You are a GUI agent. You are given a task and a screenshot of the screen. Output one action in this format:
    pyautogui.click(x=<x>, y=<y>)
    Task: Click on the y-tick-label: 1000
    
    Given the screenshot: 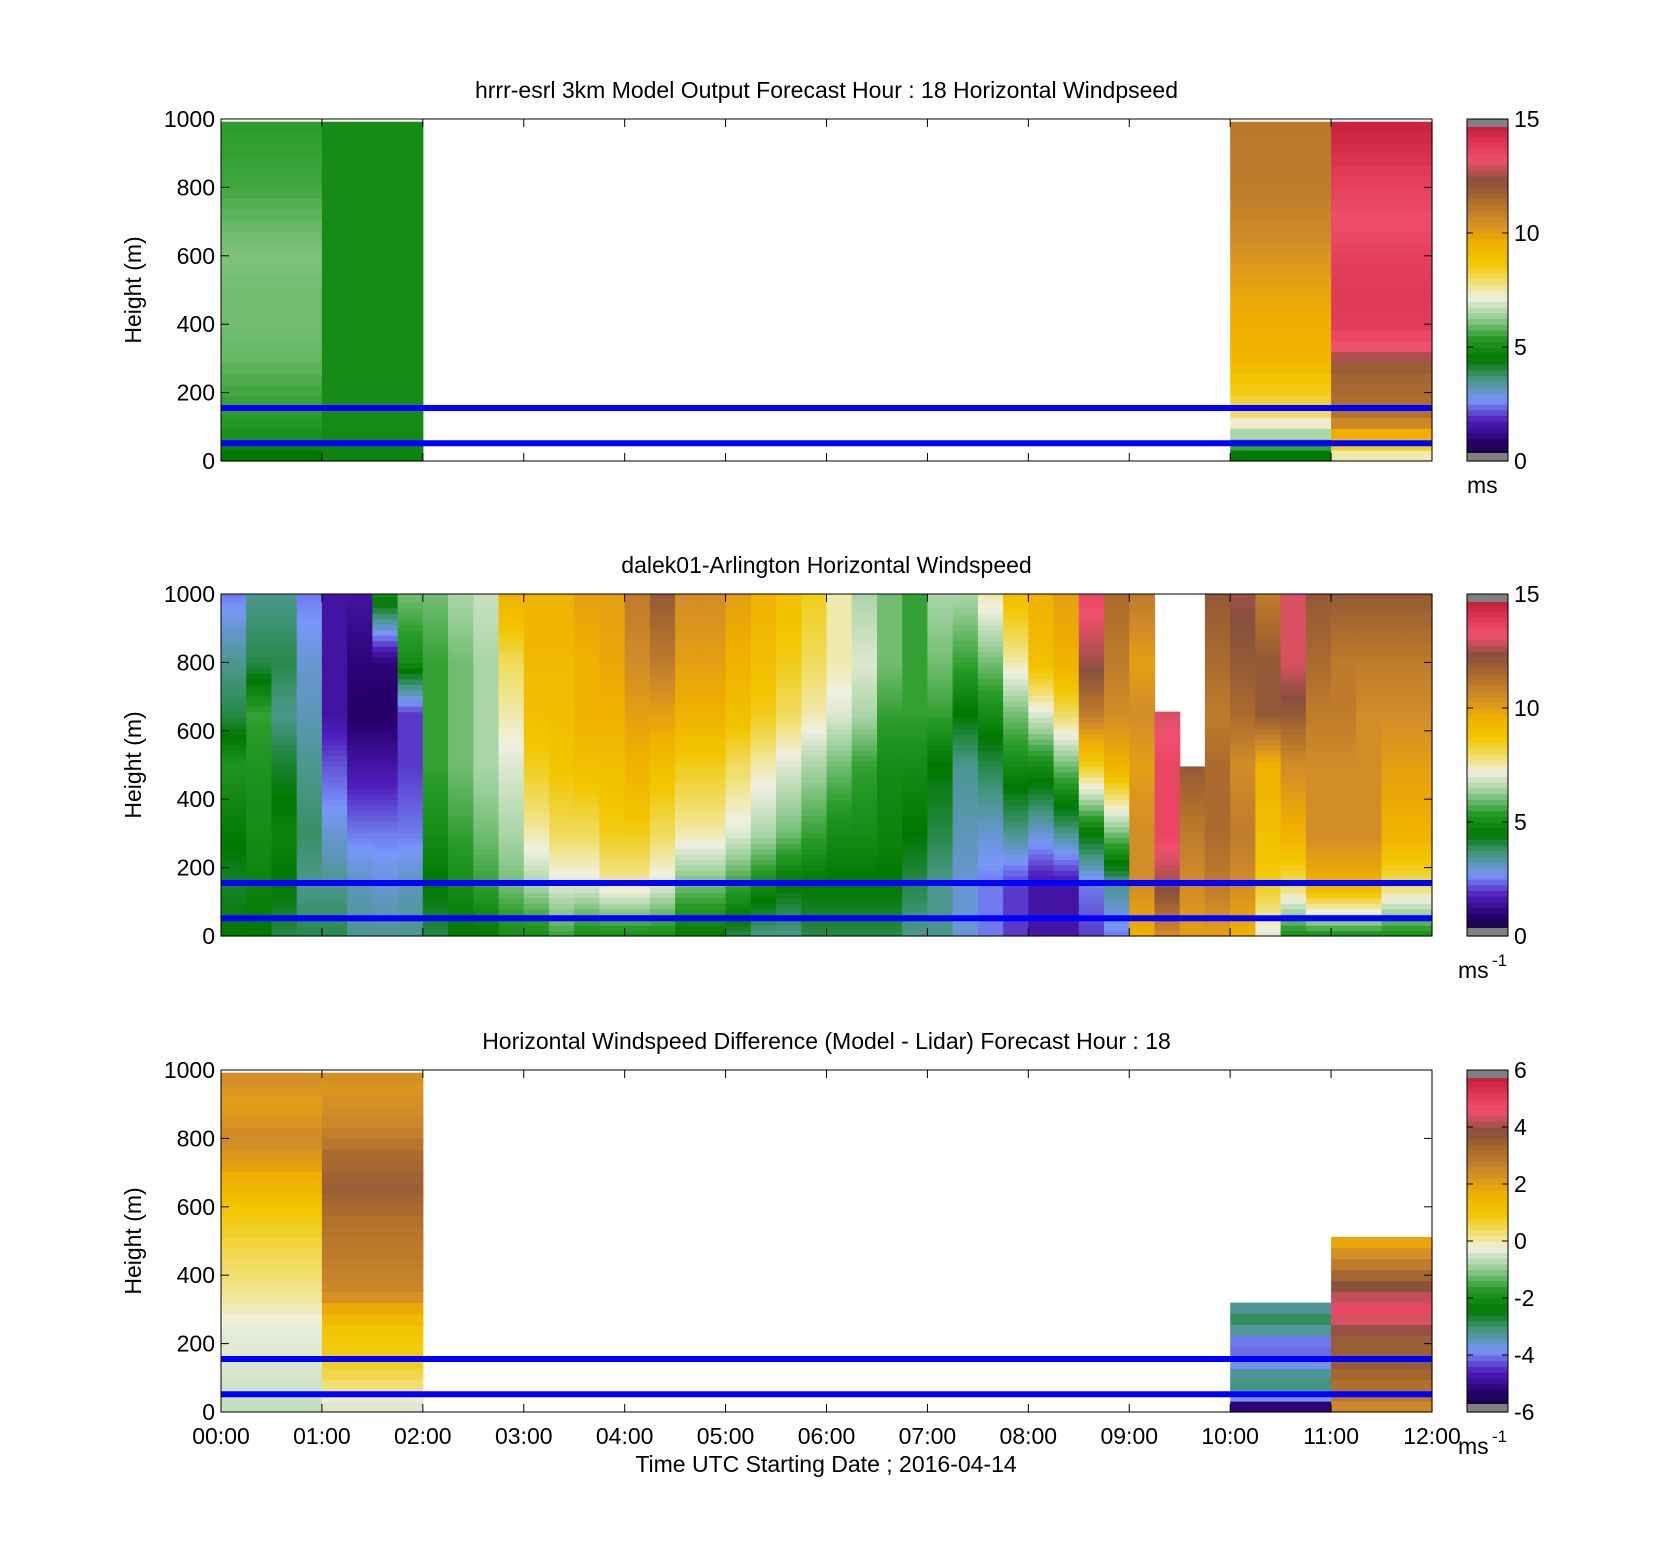 What is the action you would take?
    pyautogui.click(x=189, y=1070)
    